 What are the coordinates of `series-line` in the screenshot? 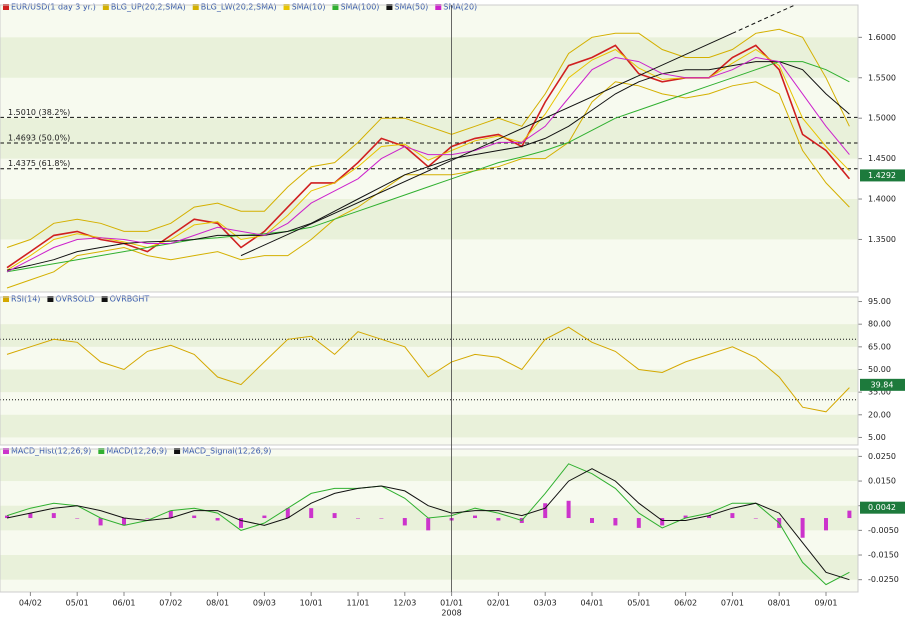 It's located at (428, 369).